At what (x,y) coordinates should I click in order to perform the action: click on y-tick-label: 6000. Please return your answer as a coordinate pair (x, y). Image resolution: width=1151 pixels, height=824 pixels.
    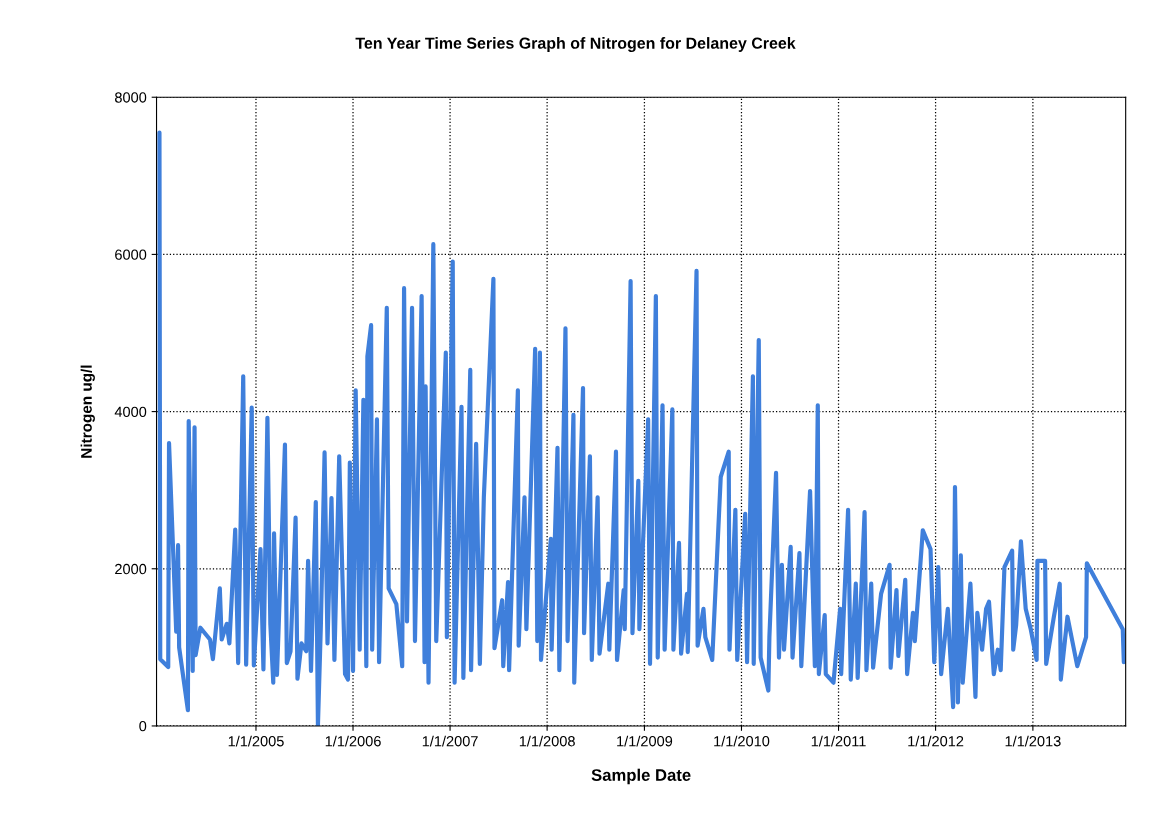
    Looking at the image, I should click on (131, 254).